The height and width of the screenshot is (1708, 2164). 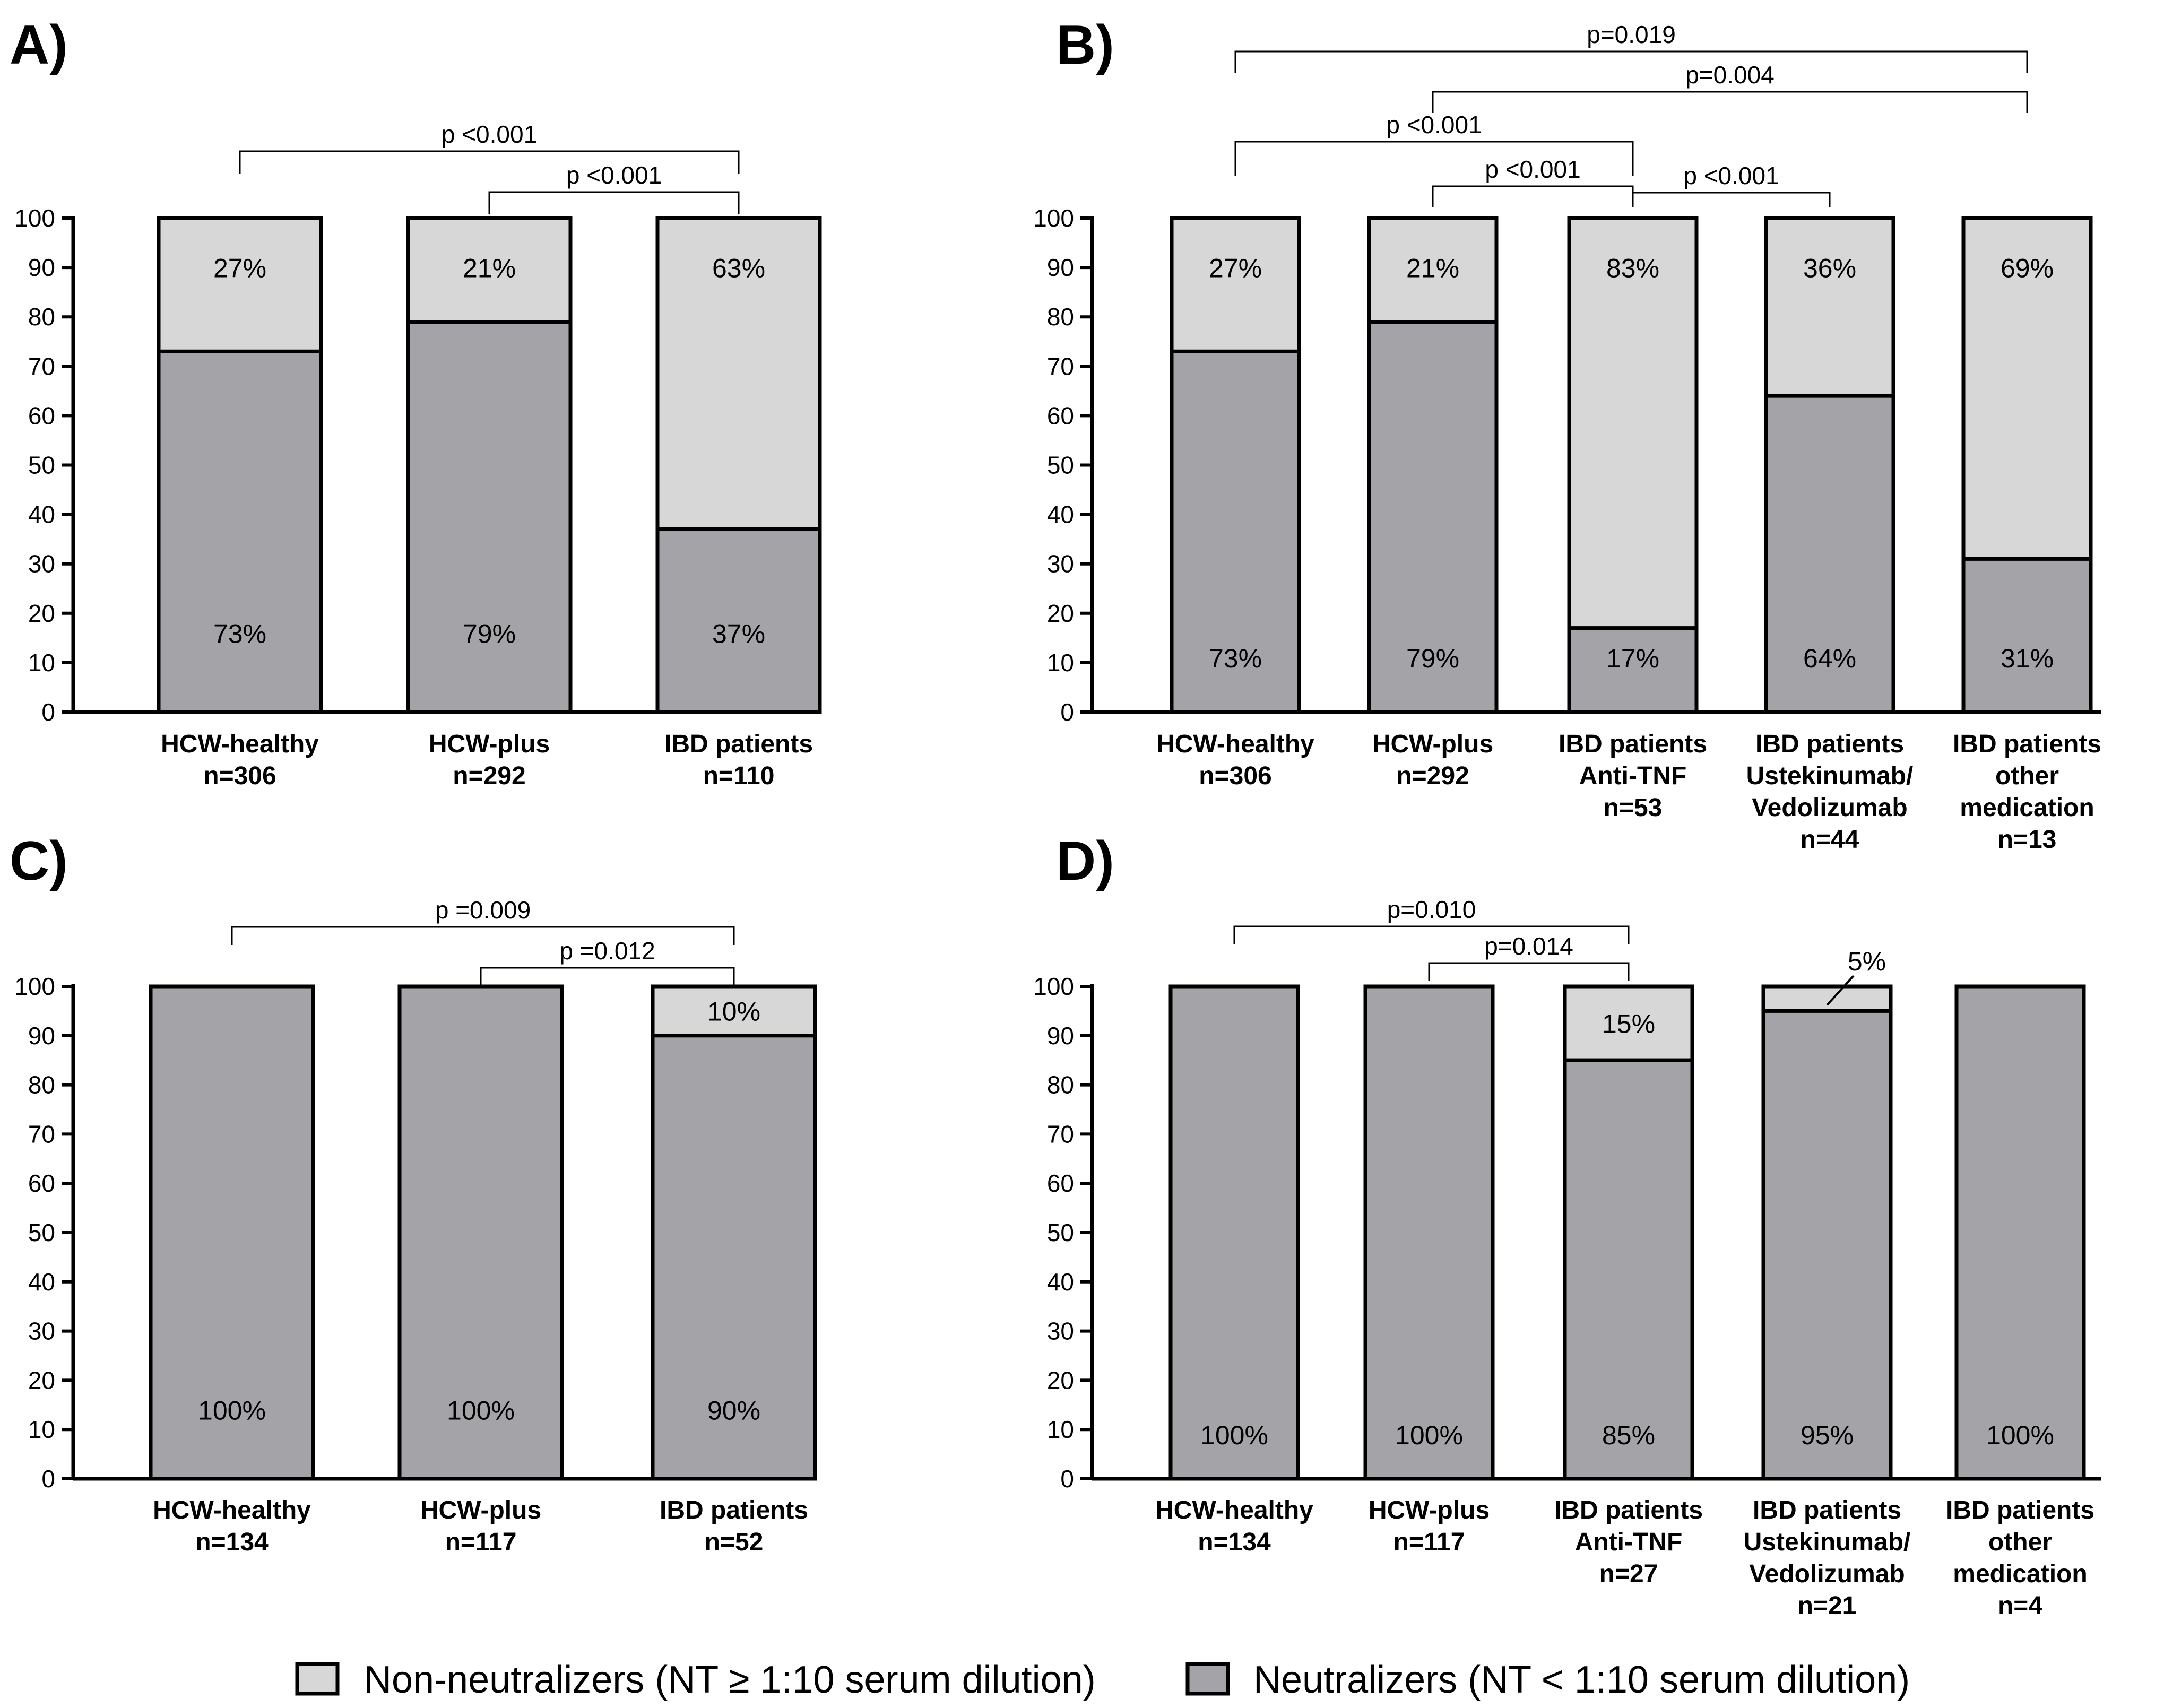 I want to click on category-label: Vedolizumab, so click(x=1829, y=808).